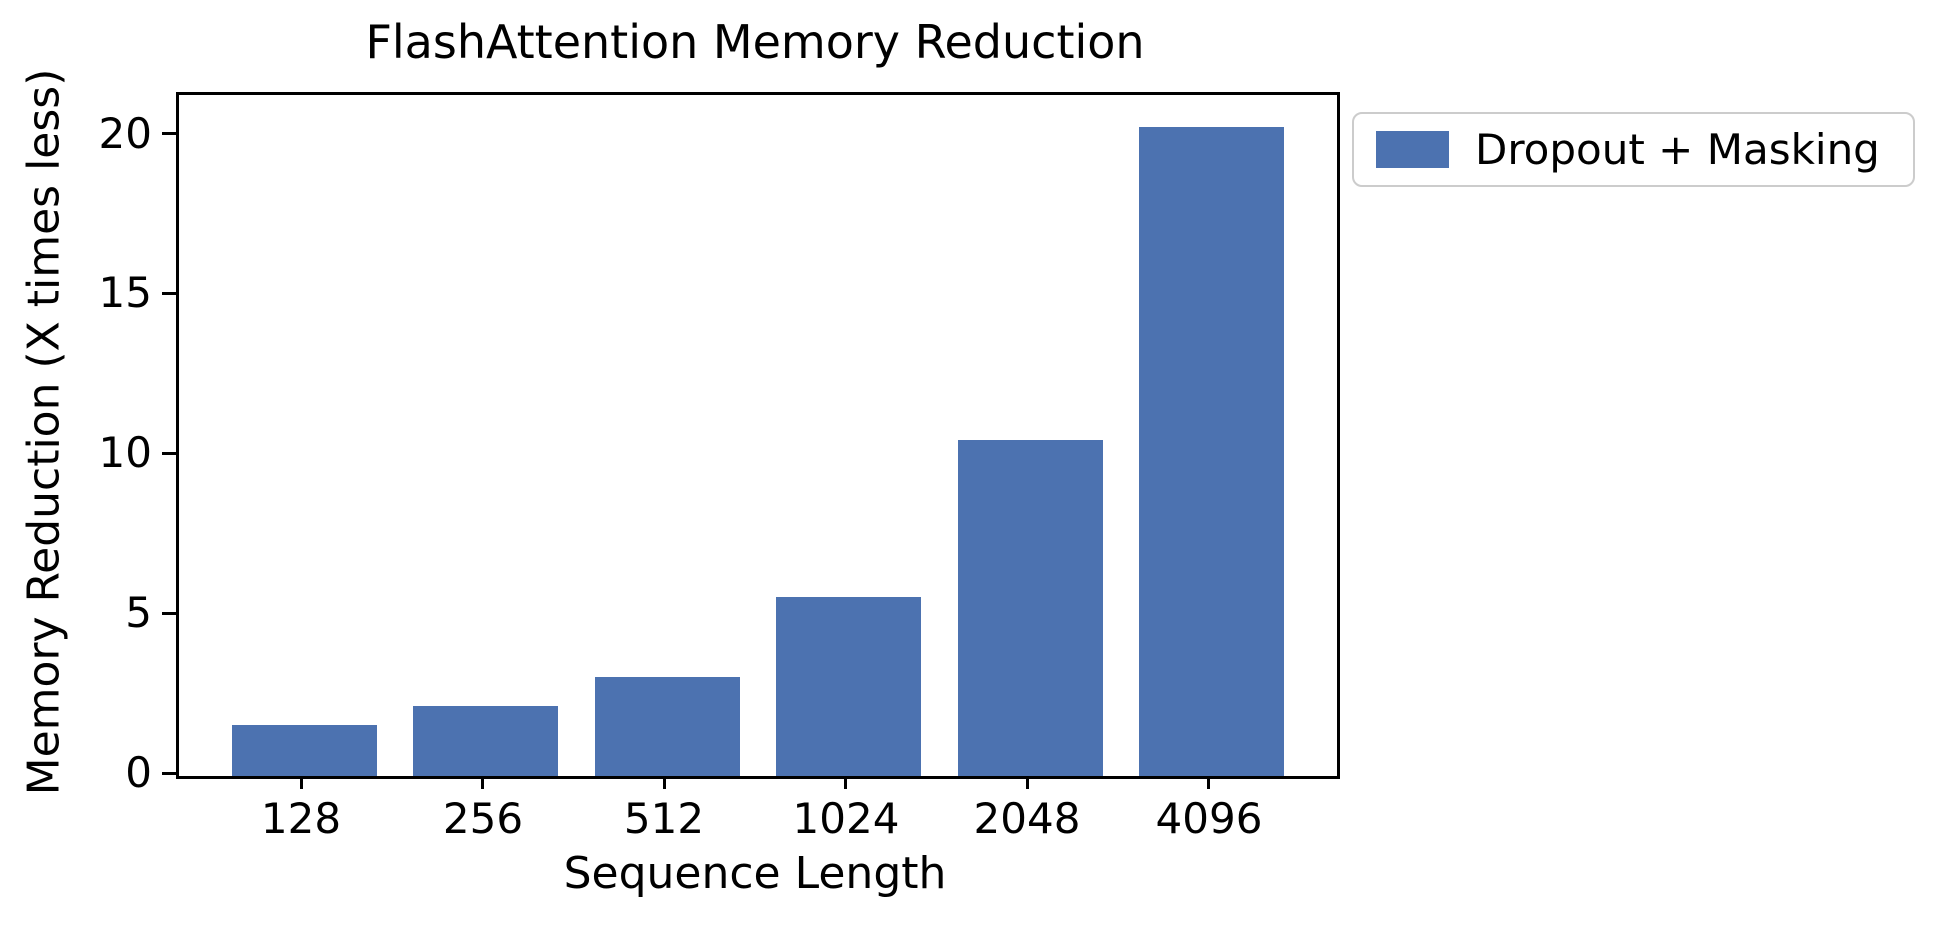 The image size is (1935, 932). I want to click on y-tick-label-5: 5, so click(138, 612).